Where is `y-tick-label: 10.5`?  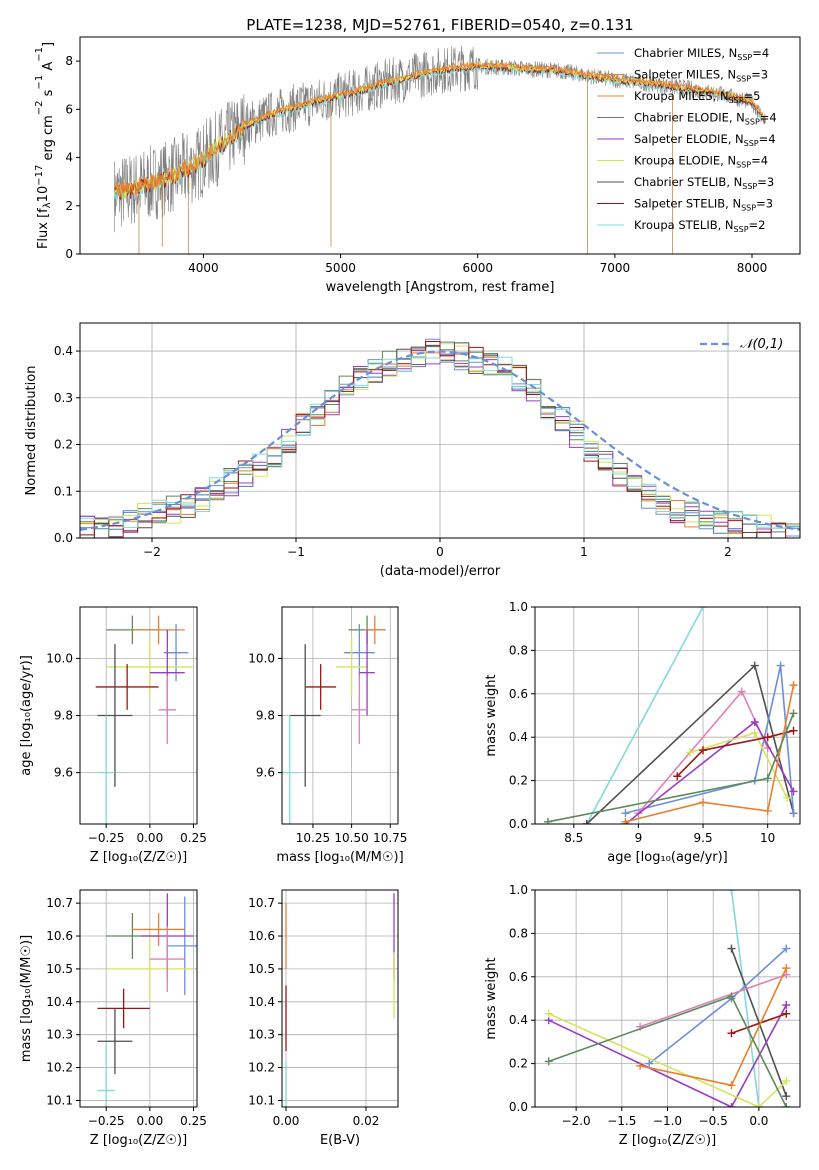 y-tick-label: 10.5 is located at coordinates (59, 969).